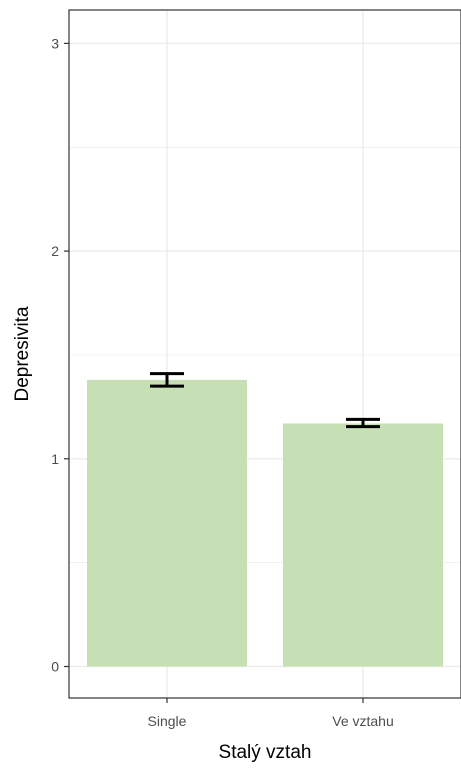 The image size is (461, 768). I want to click on bar-ve-vztahu, so click(363, 545).